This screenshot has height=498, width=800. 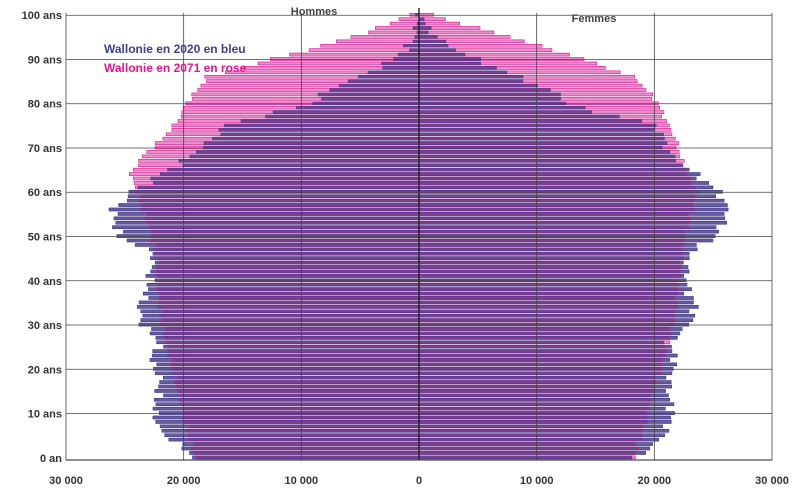 What do you see at coordinates (184, 481) in the screenshot?
I see `x-tick-label: 20 000` at bounding box center [184, 481].